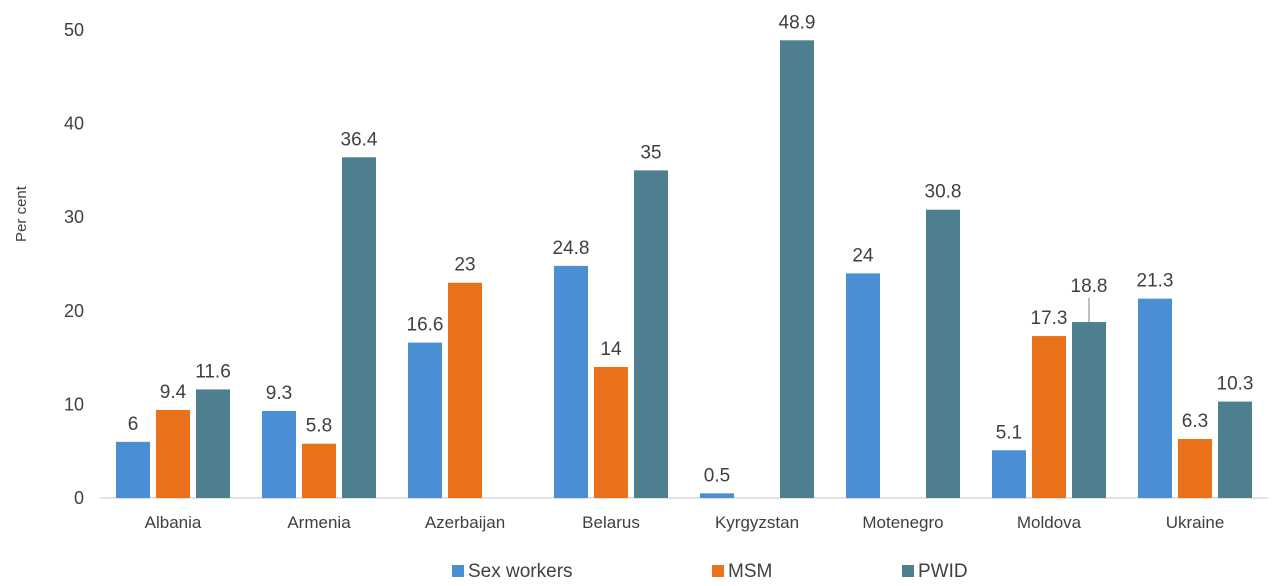 The height and width of the screenshot is (586, 1272). What do you see at coordinates (717, 475) in the screenshot?
I see `data-label: 0.5` at bounding box center [717, 475].